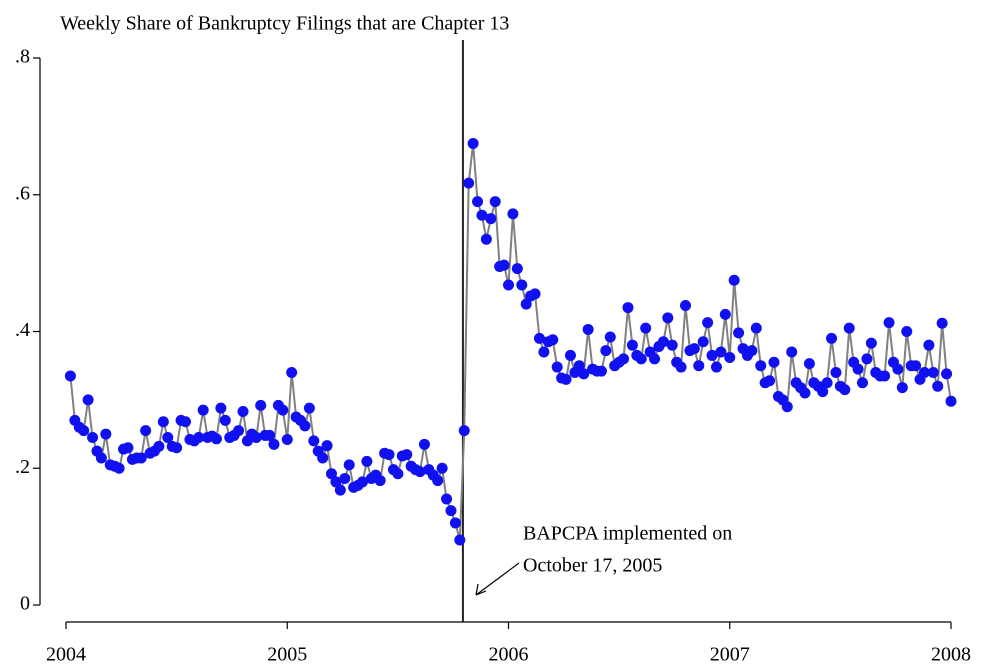 Image resolution: width=986 pixels, height=671 pixels. I want to click on annotation-arrowhead, so click(481, 589).